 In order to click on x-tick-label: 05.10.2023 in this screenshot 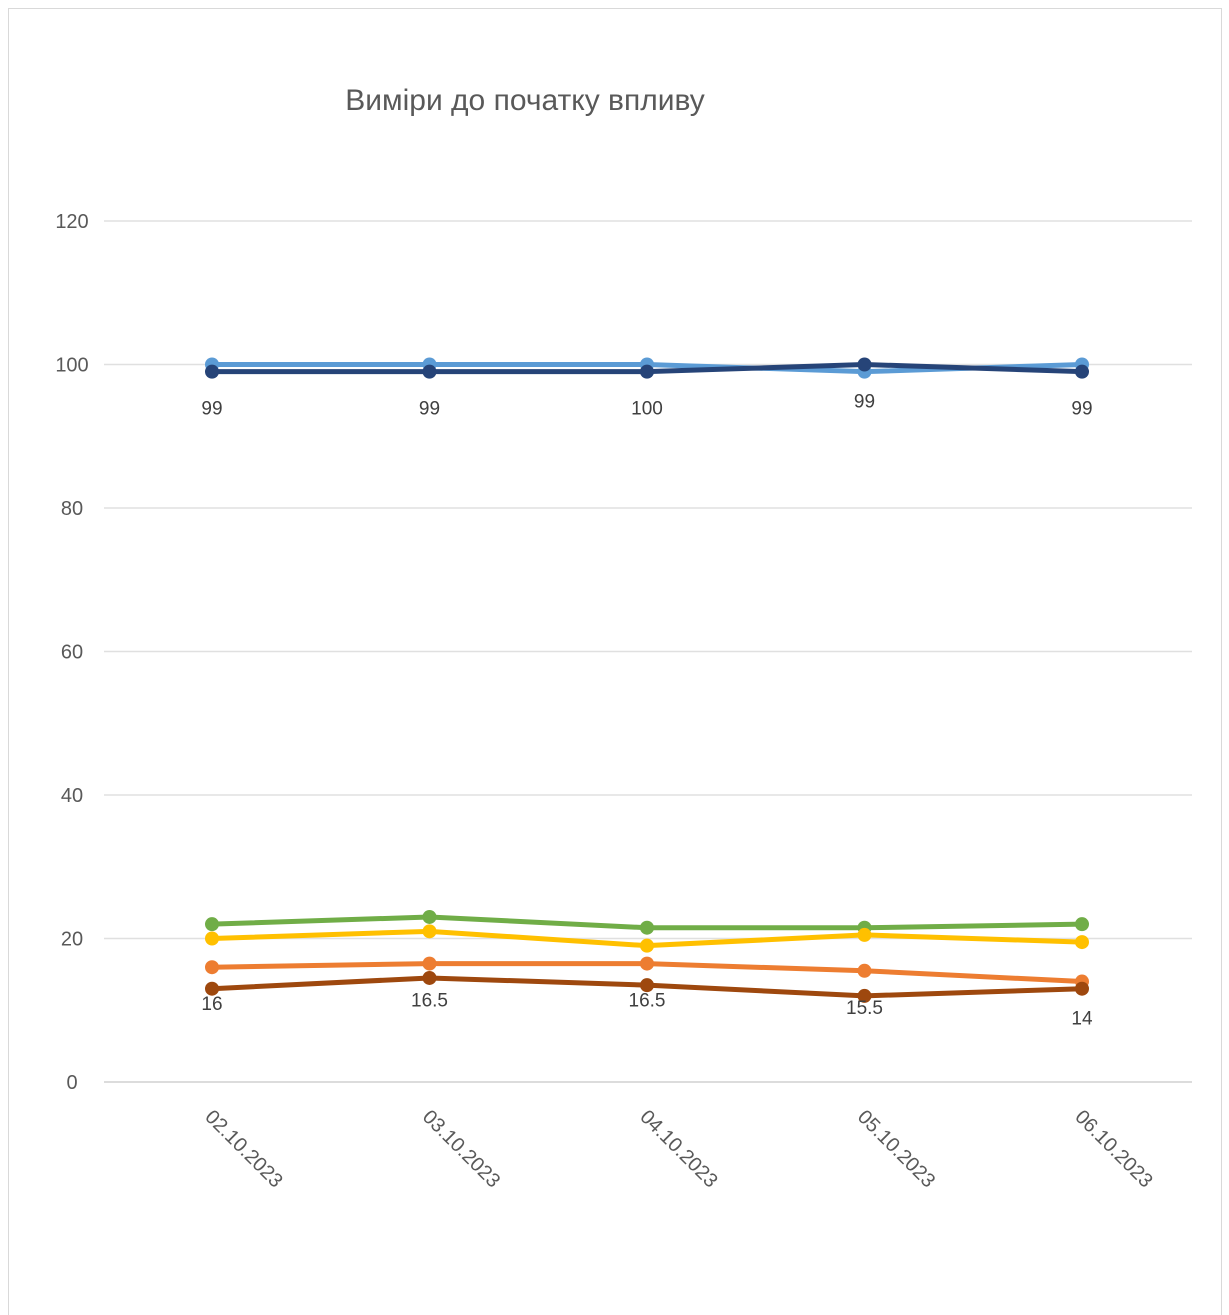, I will do `click(896, 1149)`.